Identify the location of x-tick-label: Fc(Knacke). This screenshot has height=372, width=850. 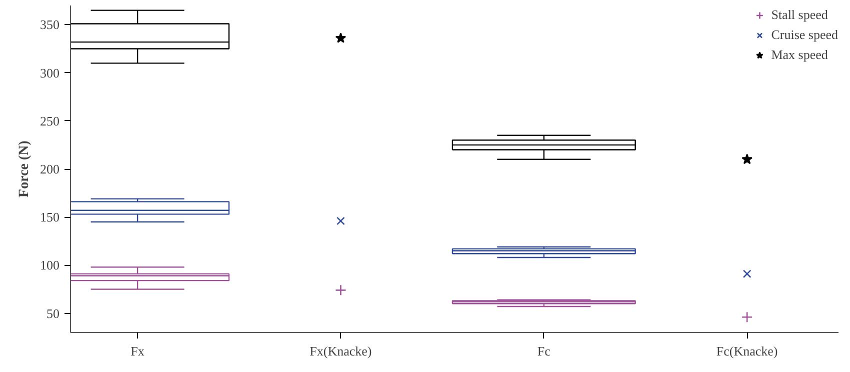
(747, 351).